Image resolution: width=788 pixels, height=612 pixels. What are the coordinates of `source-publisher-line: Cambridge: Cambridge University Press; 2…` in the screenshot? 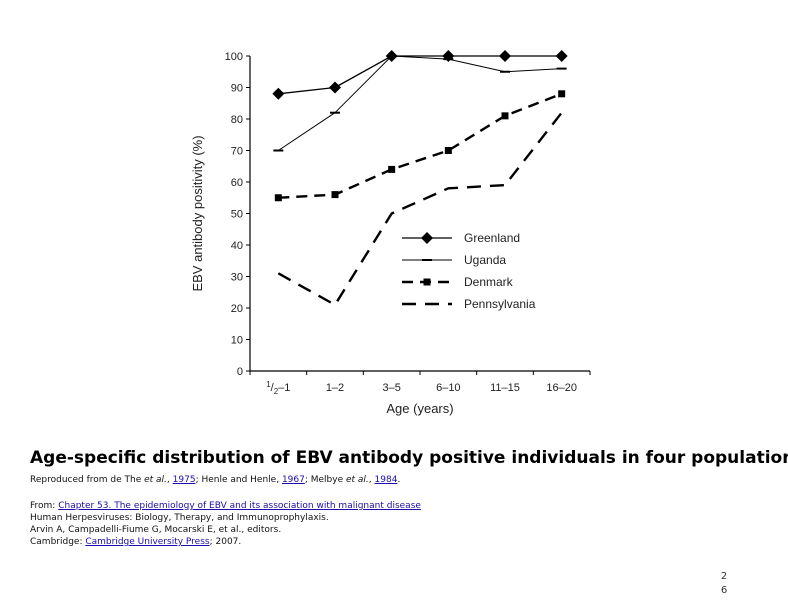 It's located at (136, 542).